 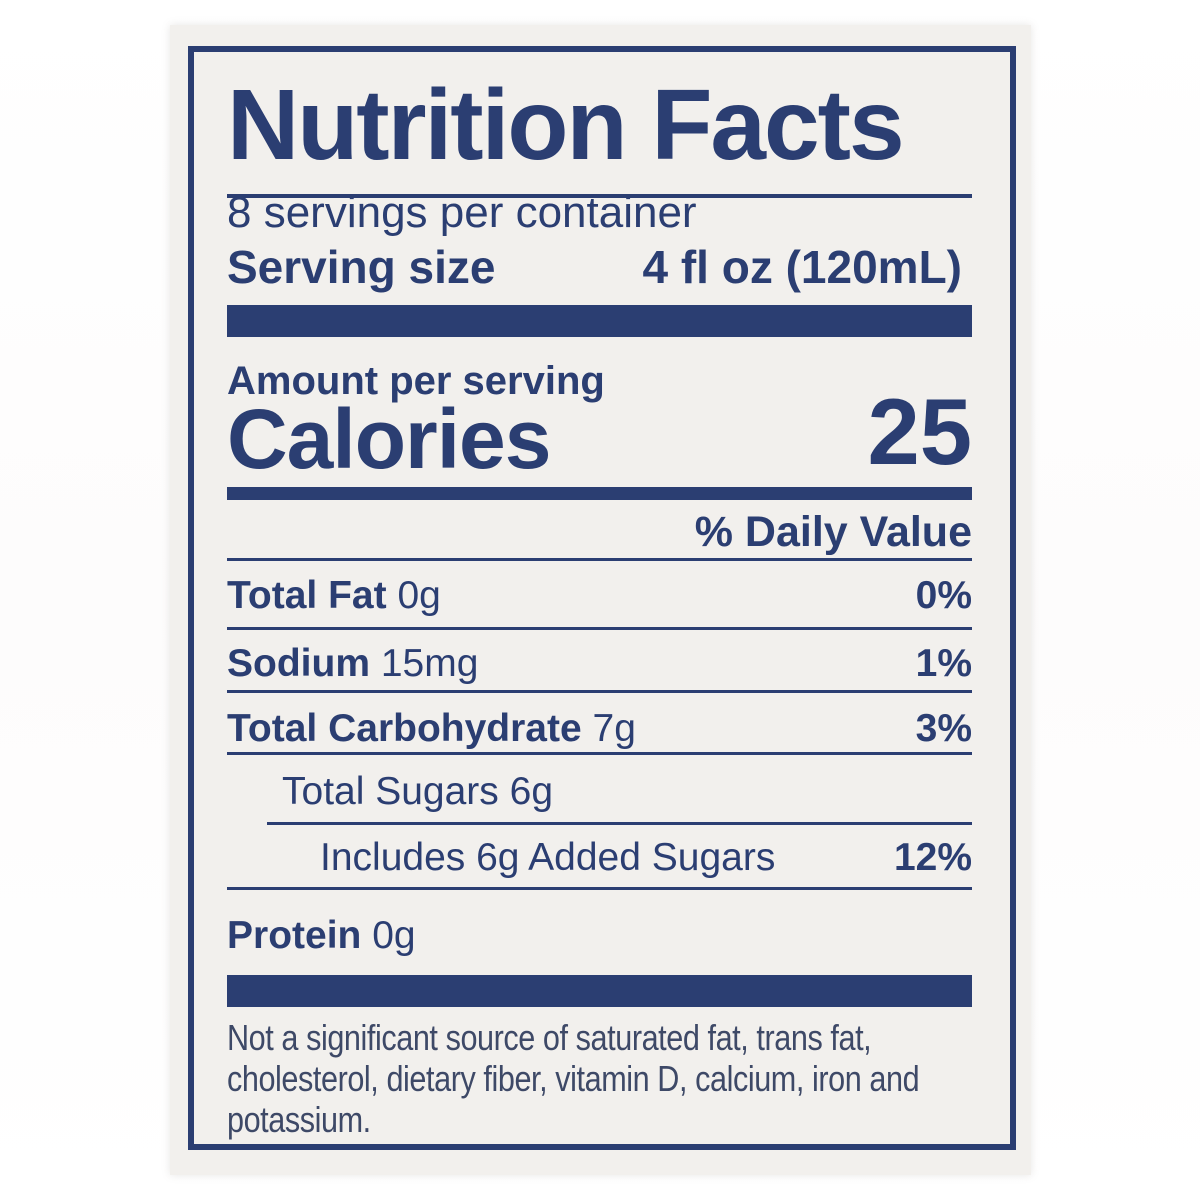 What do you see at coordinates (919, 431) in the screenshot?
I see `calories-value: 25` at bounding box center [919, 431].